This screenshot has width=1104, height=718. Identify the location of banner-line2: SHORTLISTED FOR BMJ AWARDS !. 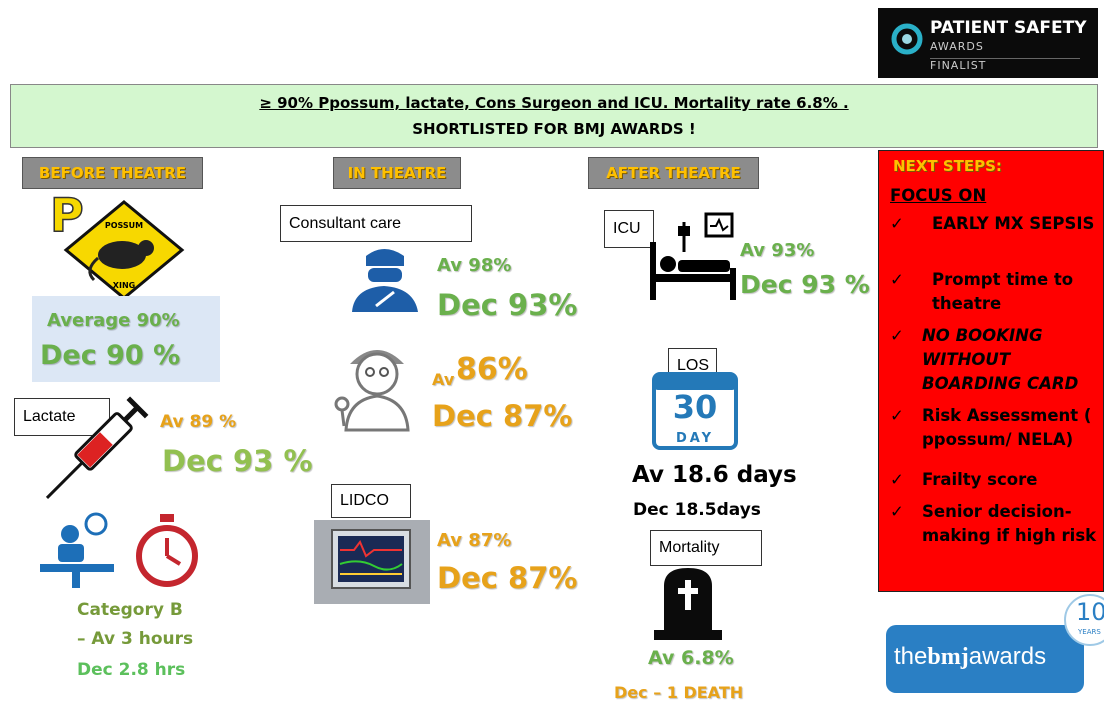
(554, 129).